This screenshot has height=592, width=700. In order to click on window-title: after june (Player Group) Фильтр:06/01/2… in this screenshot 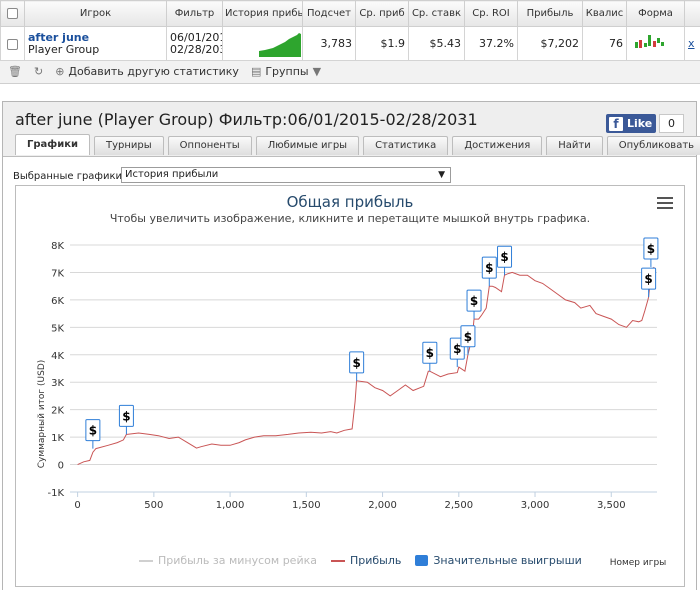, I will do `click(246, 119)`.